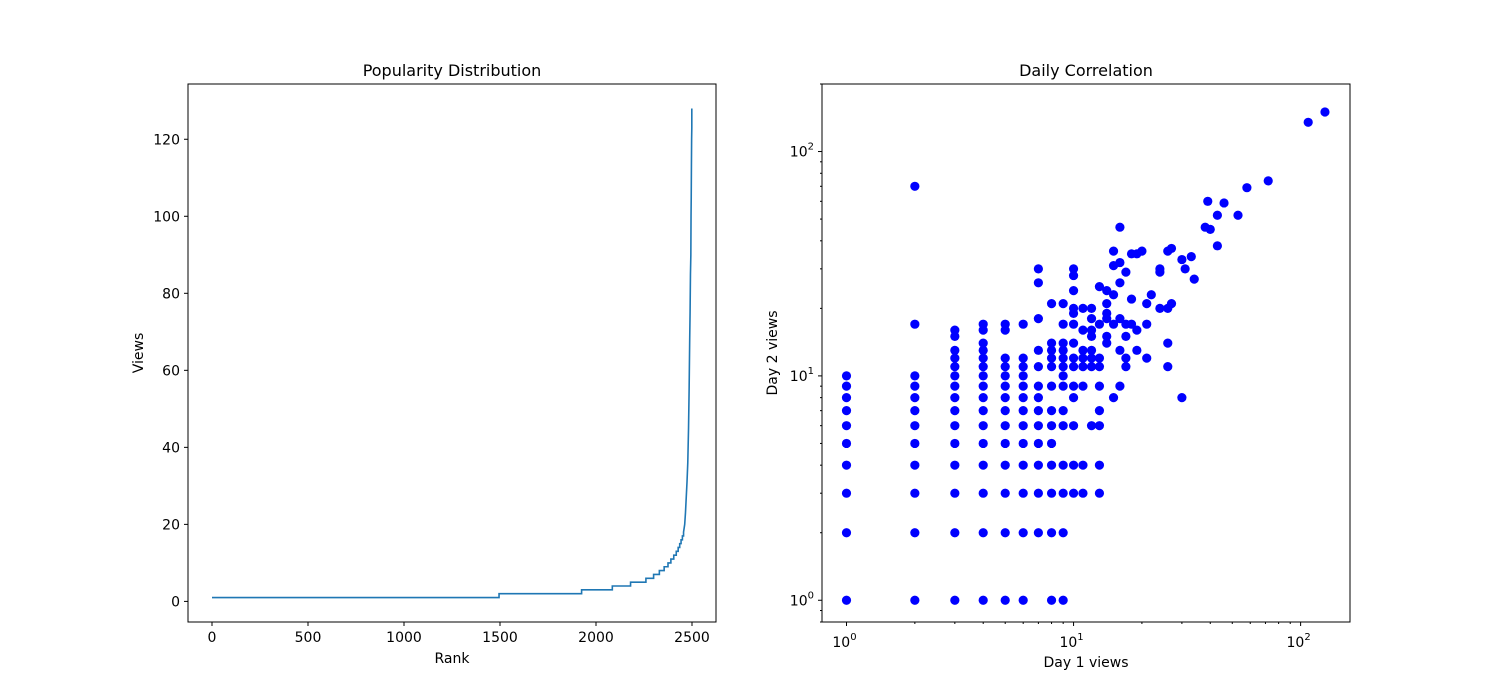 This screenshot has height=700, width=1500. What do you see at coordinates (212, 638) in the screenshot?
I see `popularity-x-tick-label: 0` at bounding box center [212, 638].